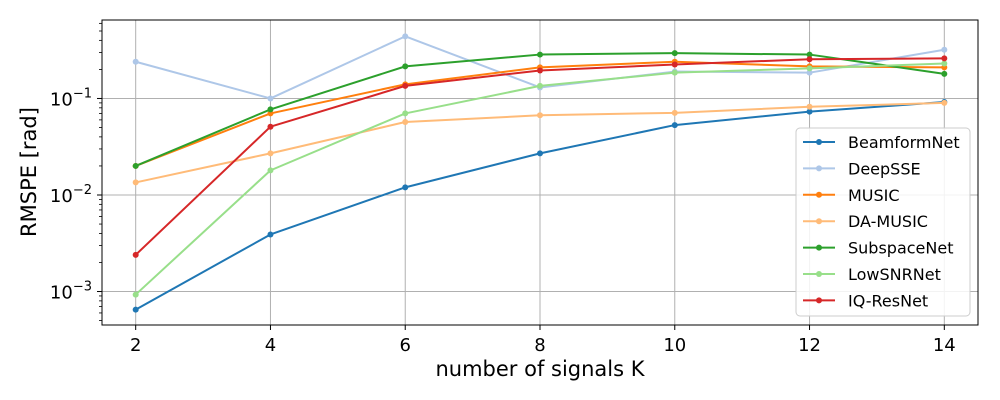 The height and width of the screenshot is (400, 1000). What do you see at coordinates (888, 221) in the screenshot?
I see `legend-label: DA-MUSIC` at bounding box center [888, 221].